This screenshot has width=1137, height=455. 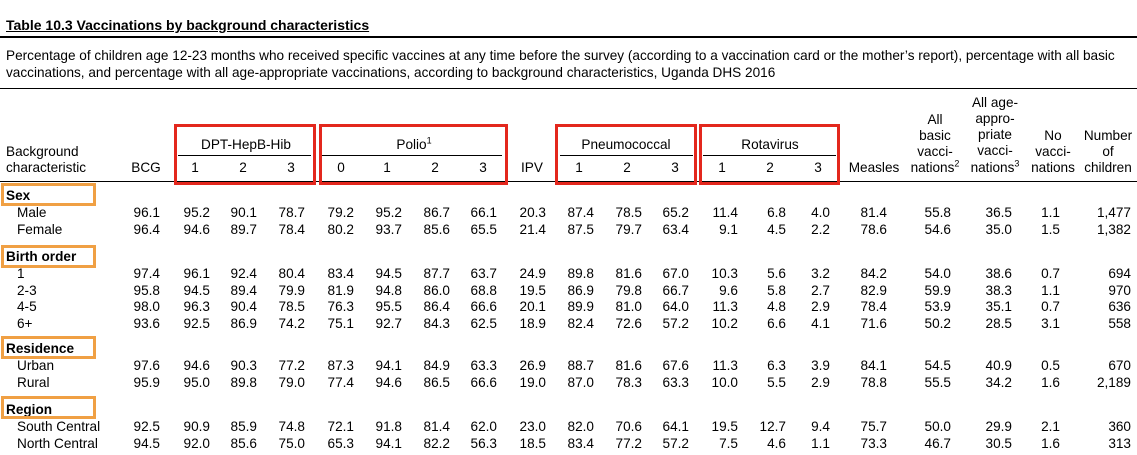 What do you see at coordinates (675, 323) in the screenshot?
I see `table-cell: 57.2` at bounding box center [675, 323].